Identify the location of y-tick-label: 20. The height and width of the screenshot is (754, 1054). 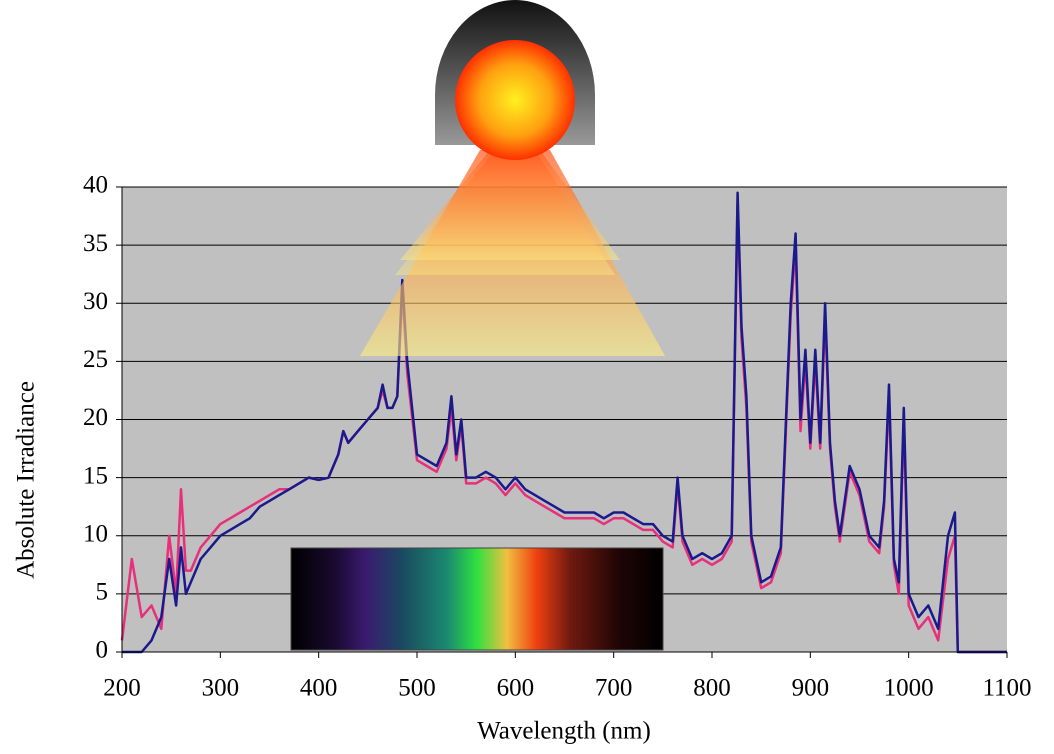
(95, 417).